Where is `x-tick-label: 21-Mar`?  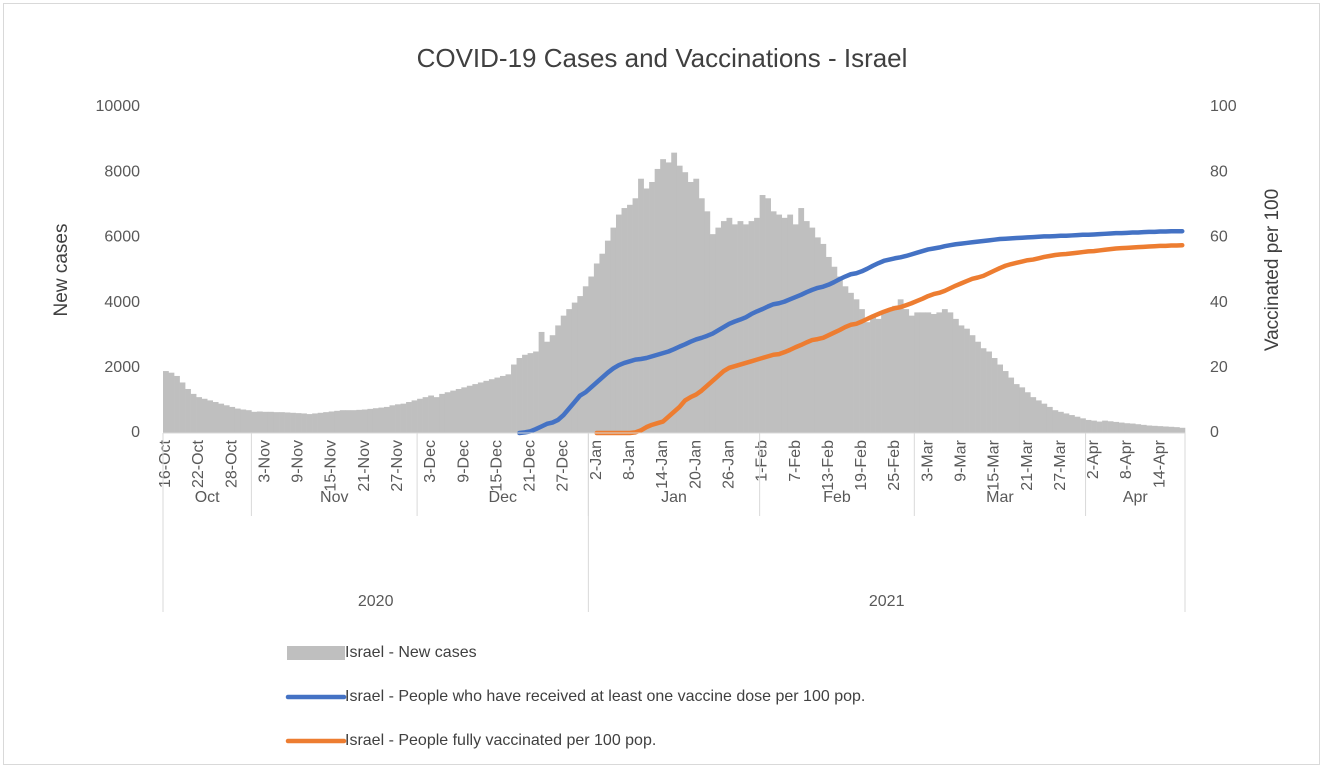 x-tick-label: 21-Mar is located at coordinates (1027, 464).